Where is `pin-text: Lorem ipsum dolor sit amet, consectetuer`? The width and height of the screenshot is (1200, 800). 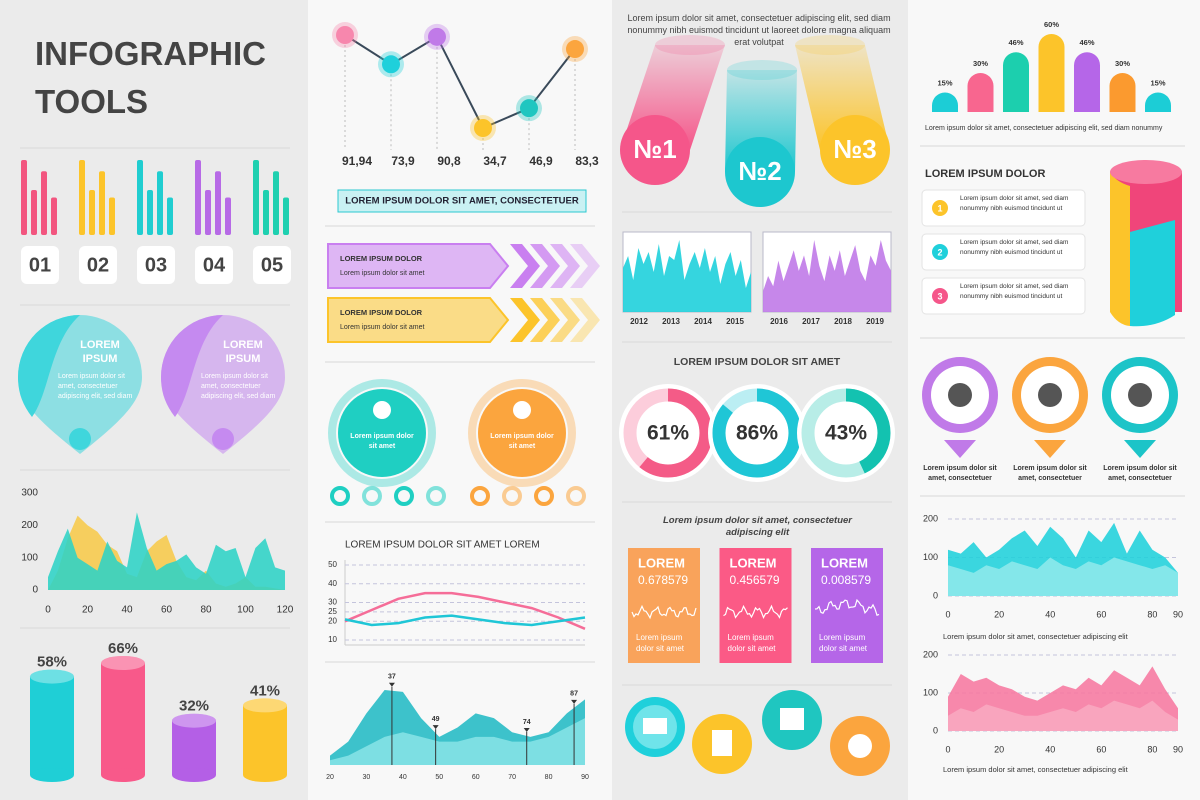
pin-text: Lorem ipsum dolor sit amet, consectetuer is located at coordinates (1050, 473).